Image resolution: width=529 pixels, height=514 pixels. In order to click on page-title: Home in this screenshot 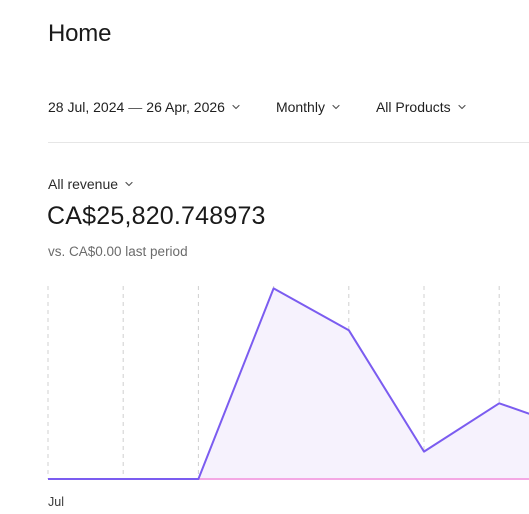, I will do `click(80, 33)`.